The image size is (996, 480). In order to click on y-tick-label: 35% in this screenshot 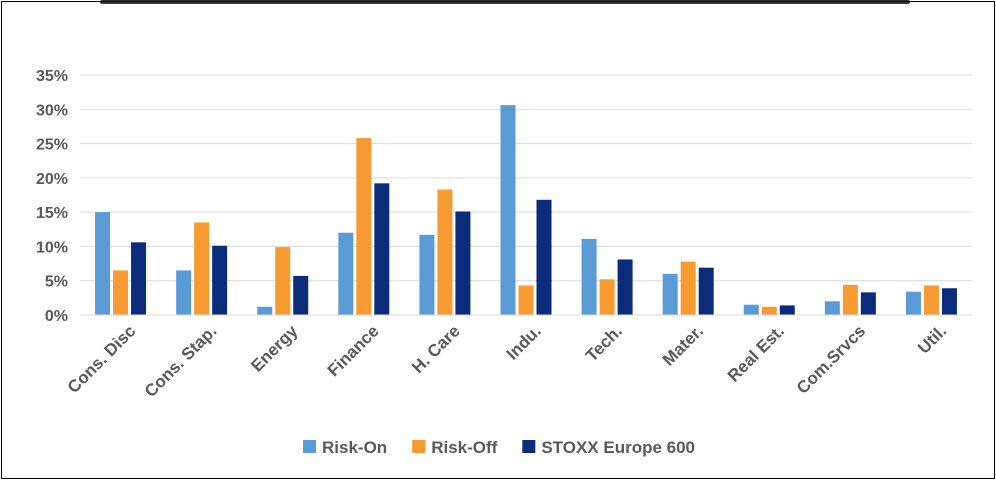, I will do `click(52, 76)`.